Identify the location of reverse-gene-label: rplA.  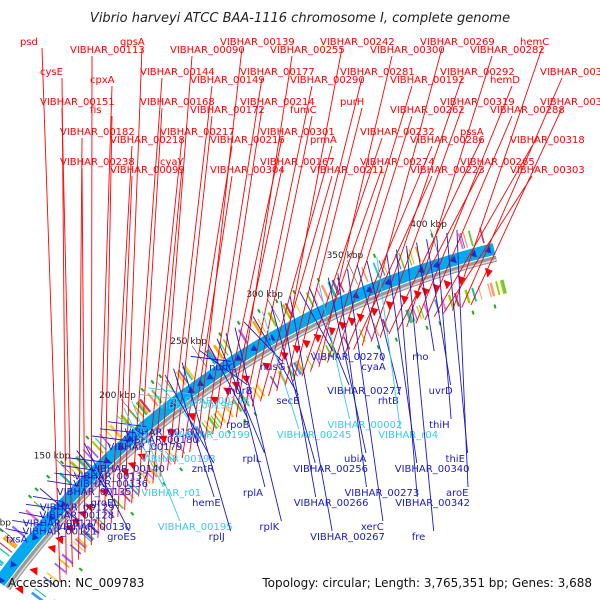
(253, 493).